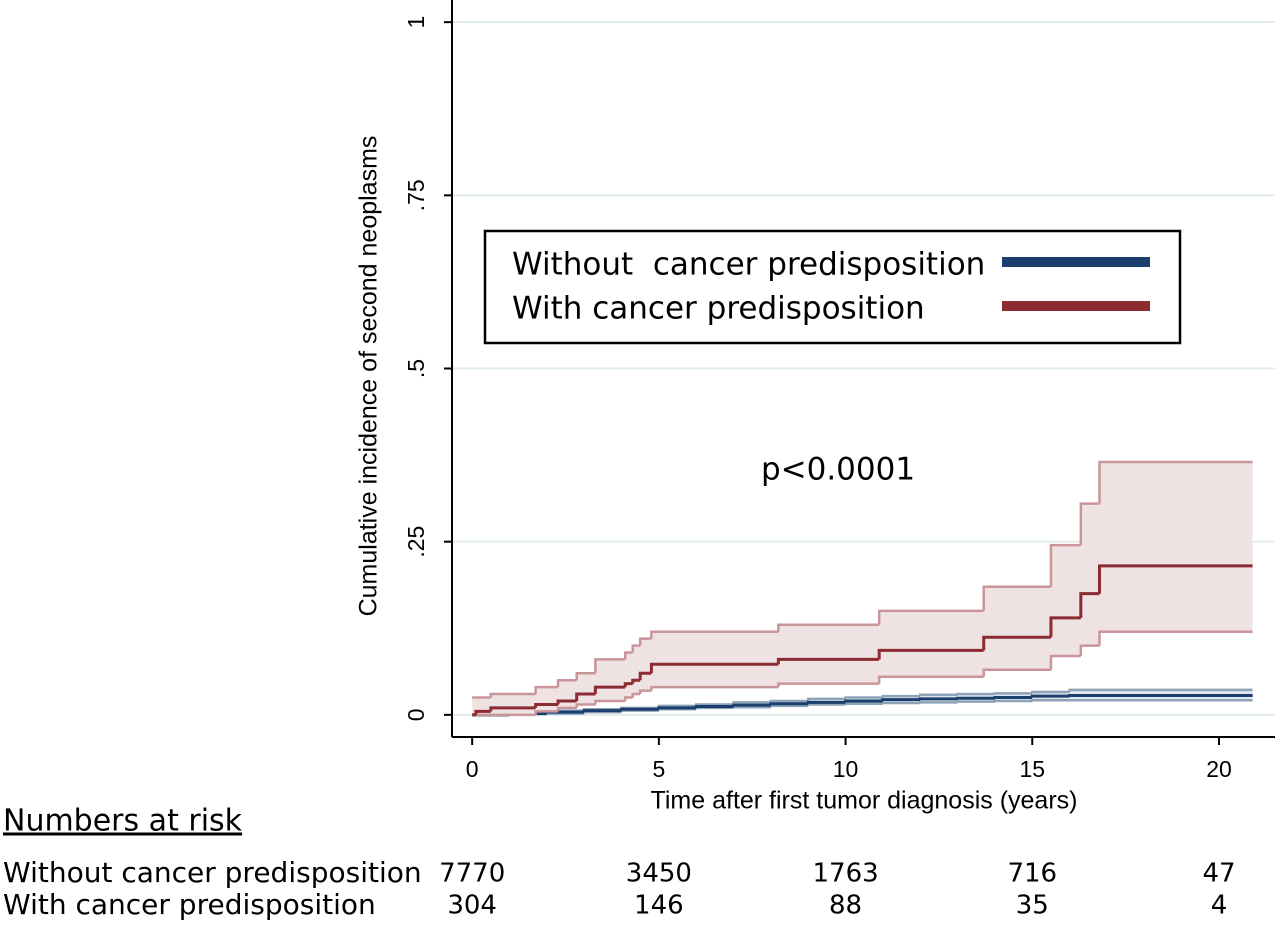 Image resolution: width=1280 pixels, height=930 pixels. What do you see at coordinates (212, 872) in the screenshot?
I see `risk-row-label: Without cancer predisposition` at bounding box center [212, 872].